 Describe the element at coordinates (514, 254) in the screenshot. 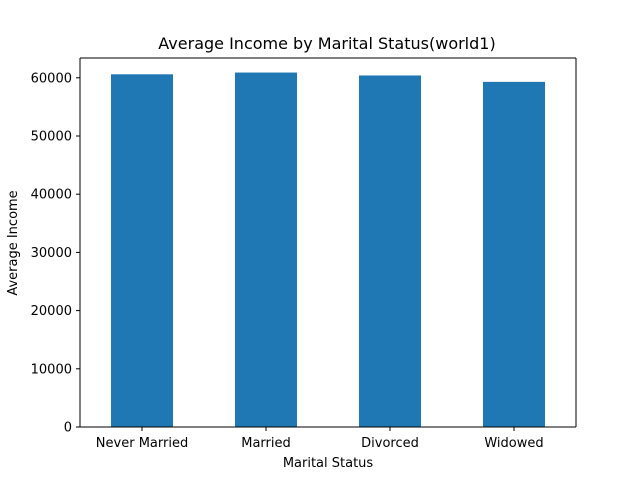

I see `bar-widowed` at that location.